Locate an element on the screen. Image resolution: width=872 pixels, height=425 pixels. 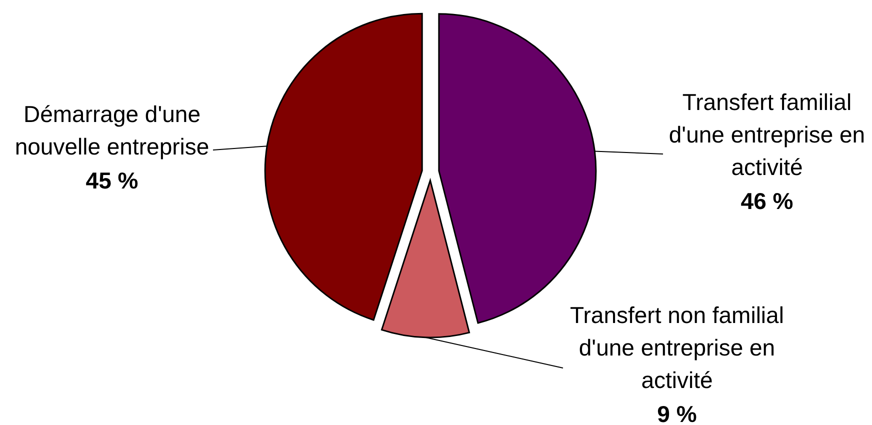
slice-label: Transfert familial d'une entreprise en activité is located at coordinates (767, 134).